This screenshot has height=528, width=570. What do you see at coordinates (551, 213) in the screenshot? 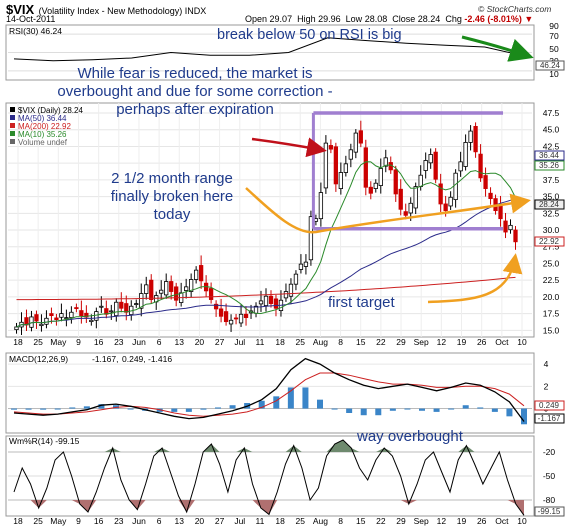
I see `price-tick-label: 32.5` at bounding box center [551, 213].